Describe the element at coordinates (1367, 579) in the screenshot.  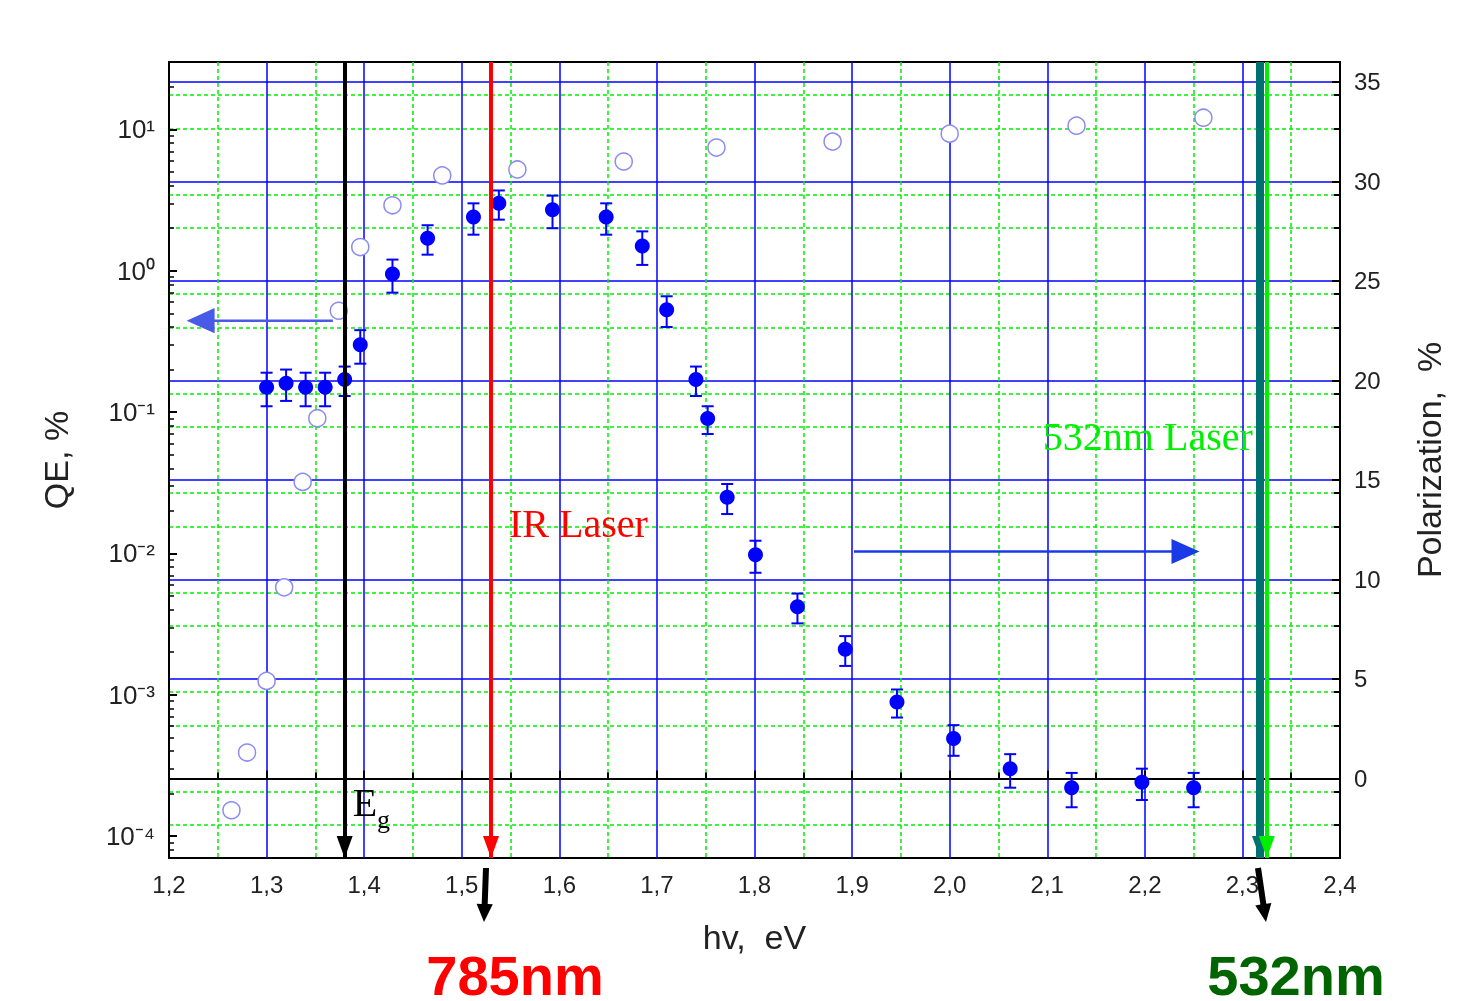
I see `y2-tick-label: 10` at that location.